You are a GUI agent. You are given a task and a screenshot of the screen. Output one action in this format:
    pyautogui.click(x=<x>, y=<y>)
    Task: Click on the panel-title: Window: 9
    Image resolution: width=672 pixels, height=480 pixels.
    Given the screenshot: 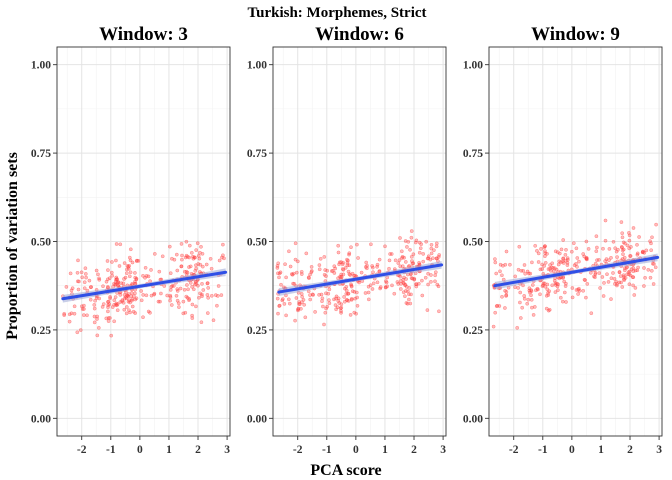 What is the action you would take?
    pyautogui.click(x=575, y=34)
    